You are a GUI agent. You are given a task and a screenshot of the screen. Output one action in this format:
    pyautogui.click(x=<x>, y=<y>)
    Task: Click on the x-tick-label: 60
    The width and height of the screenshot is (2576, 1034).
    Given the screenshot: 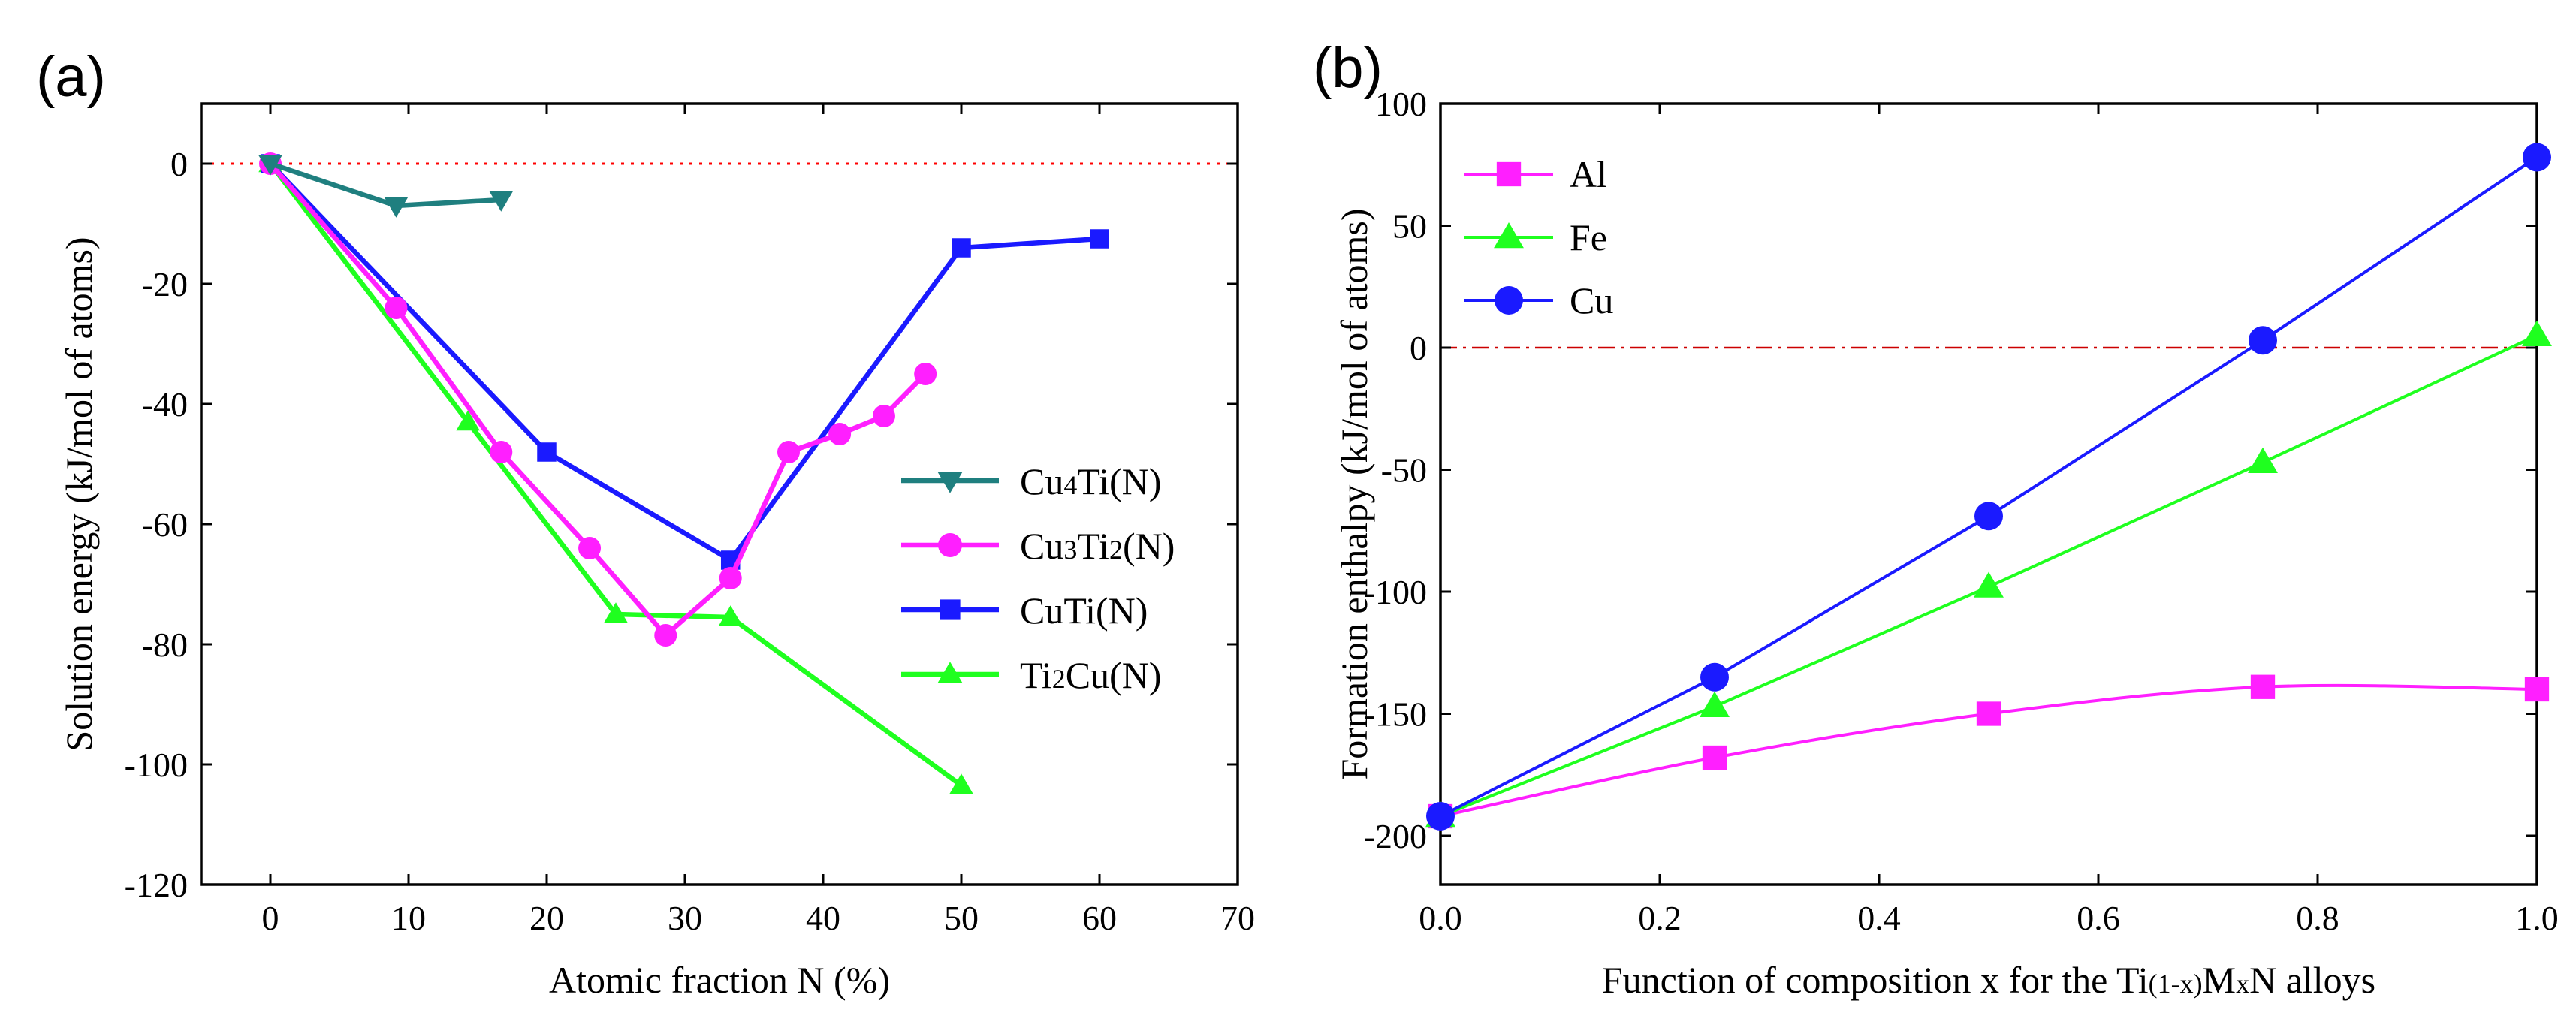 What is the action you would take?
    pyautogui.click(x=1099, y=918)
    